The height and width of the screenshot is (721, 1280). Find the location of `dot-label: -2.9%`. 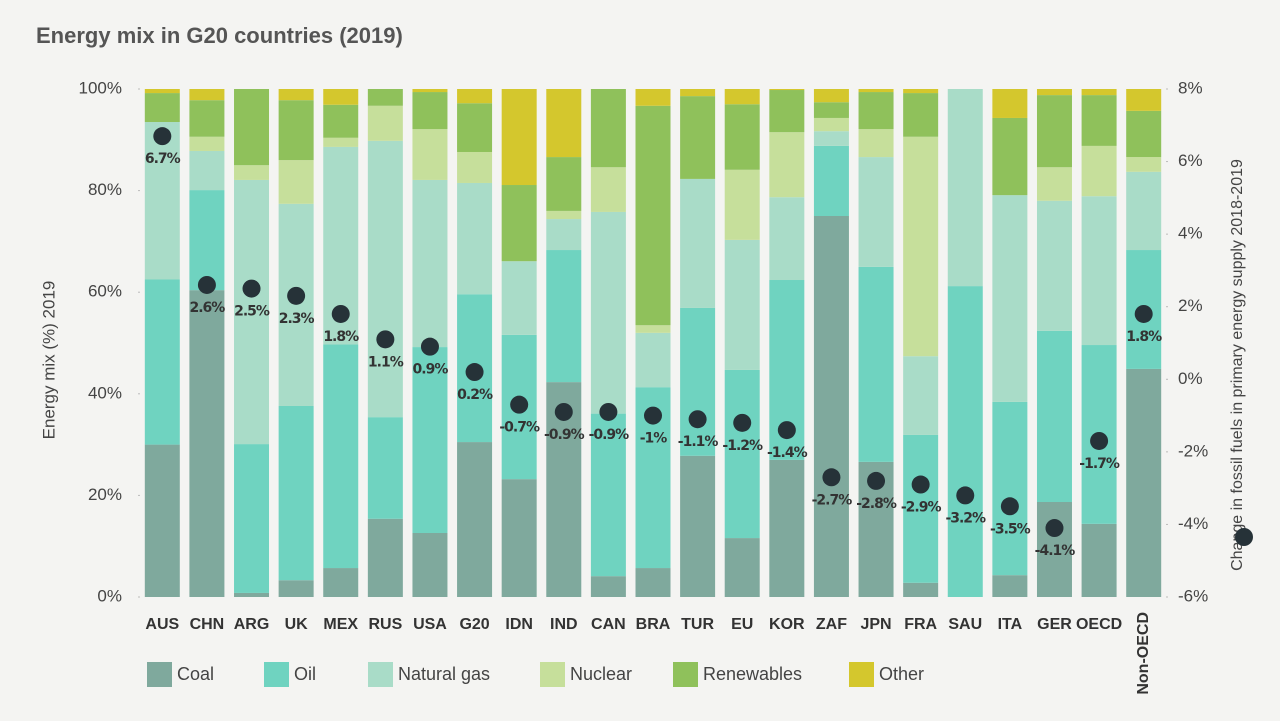

dot-label: -2.9% is located at coordinates (921, 508).